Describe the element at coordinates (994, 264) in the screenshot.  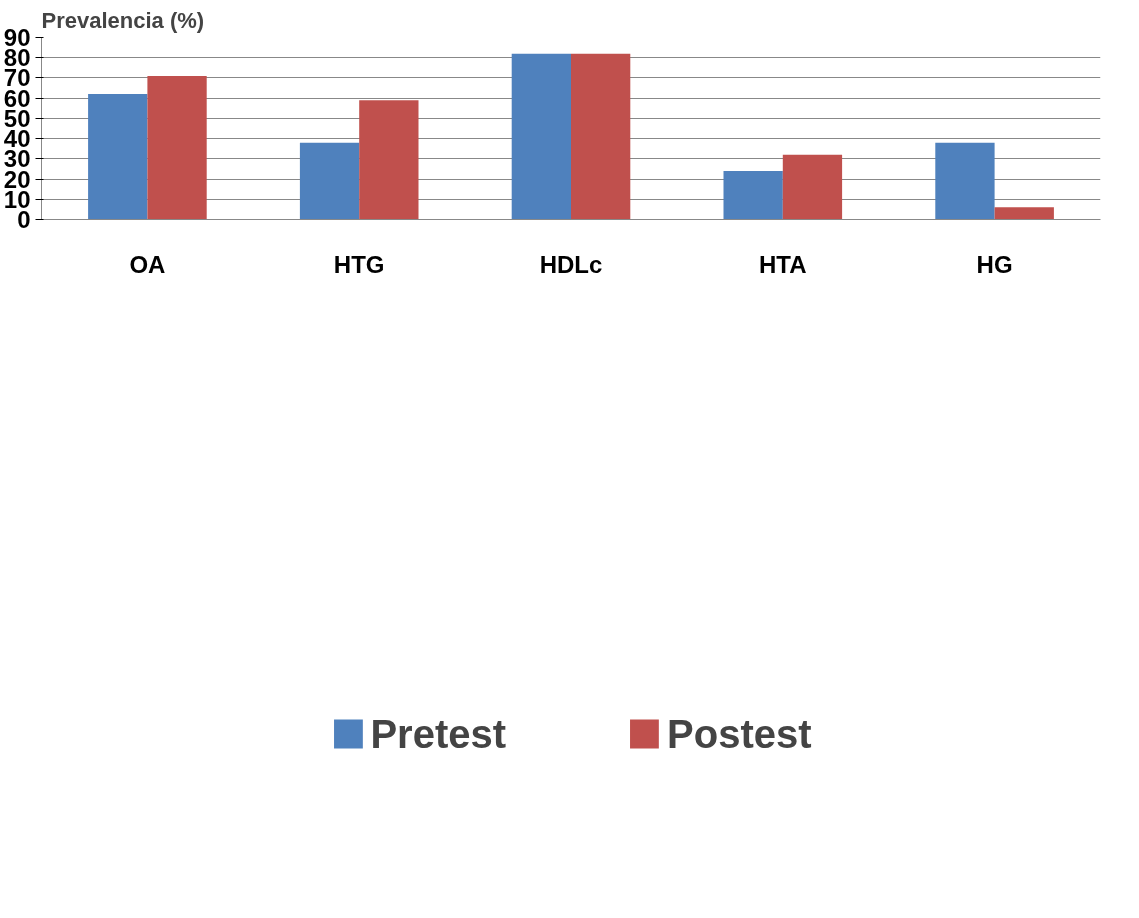
I see `x-tick-label: HG` at that location.